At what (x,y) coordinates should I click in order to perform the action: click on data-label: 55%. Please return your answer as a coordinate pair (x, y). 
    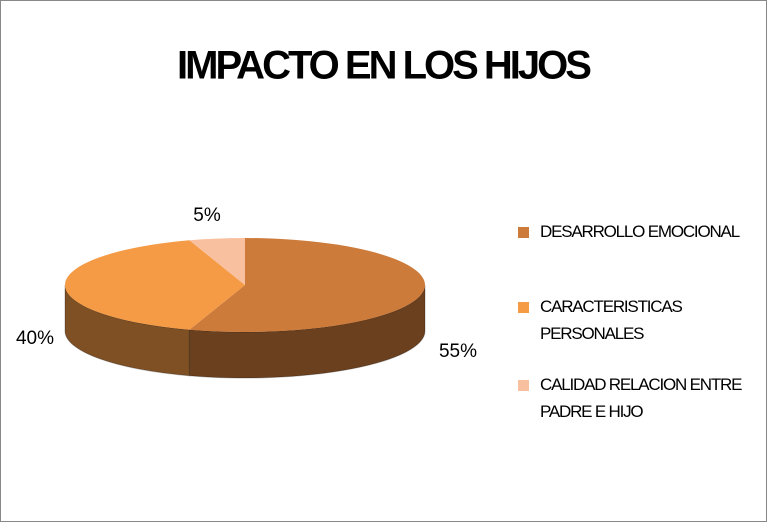
    Looking at the image, I should click on (458, 351).